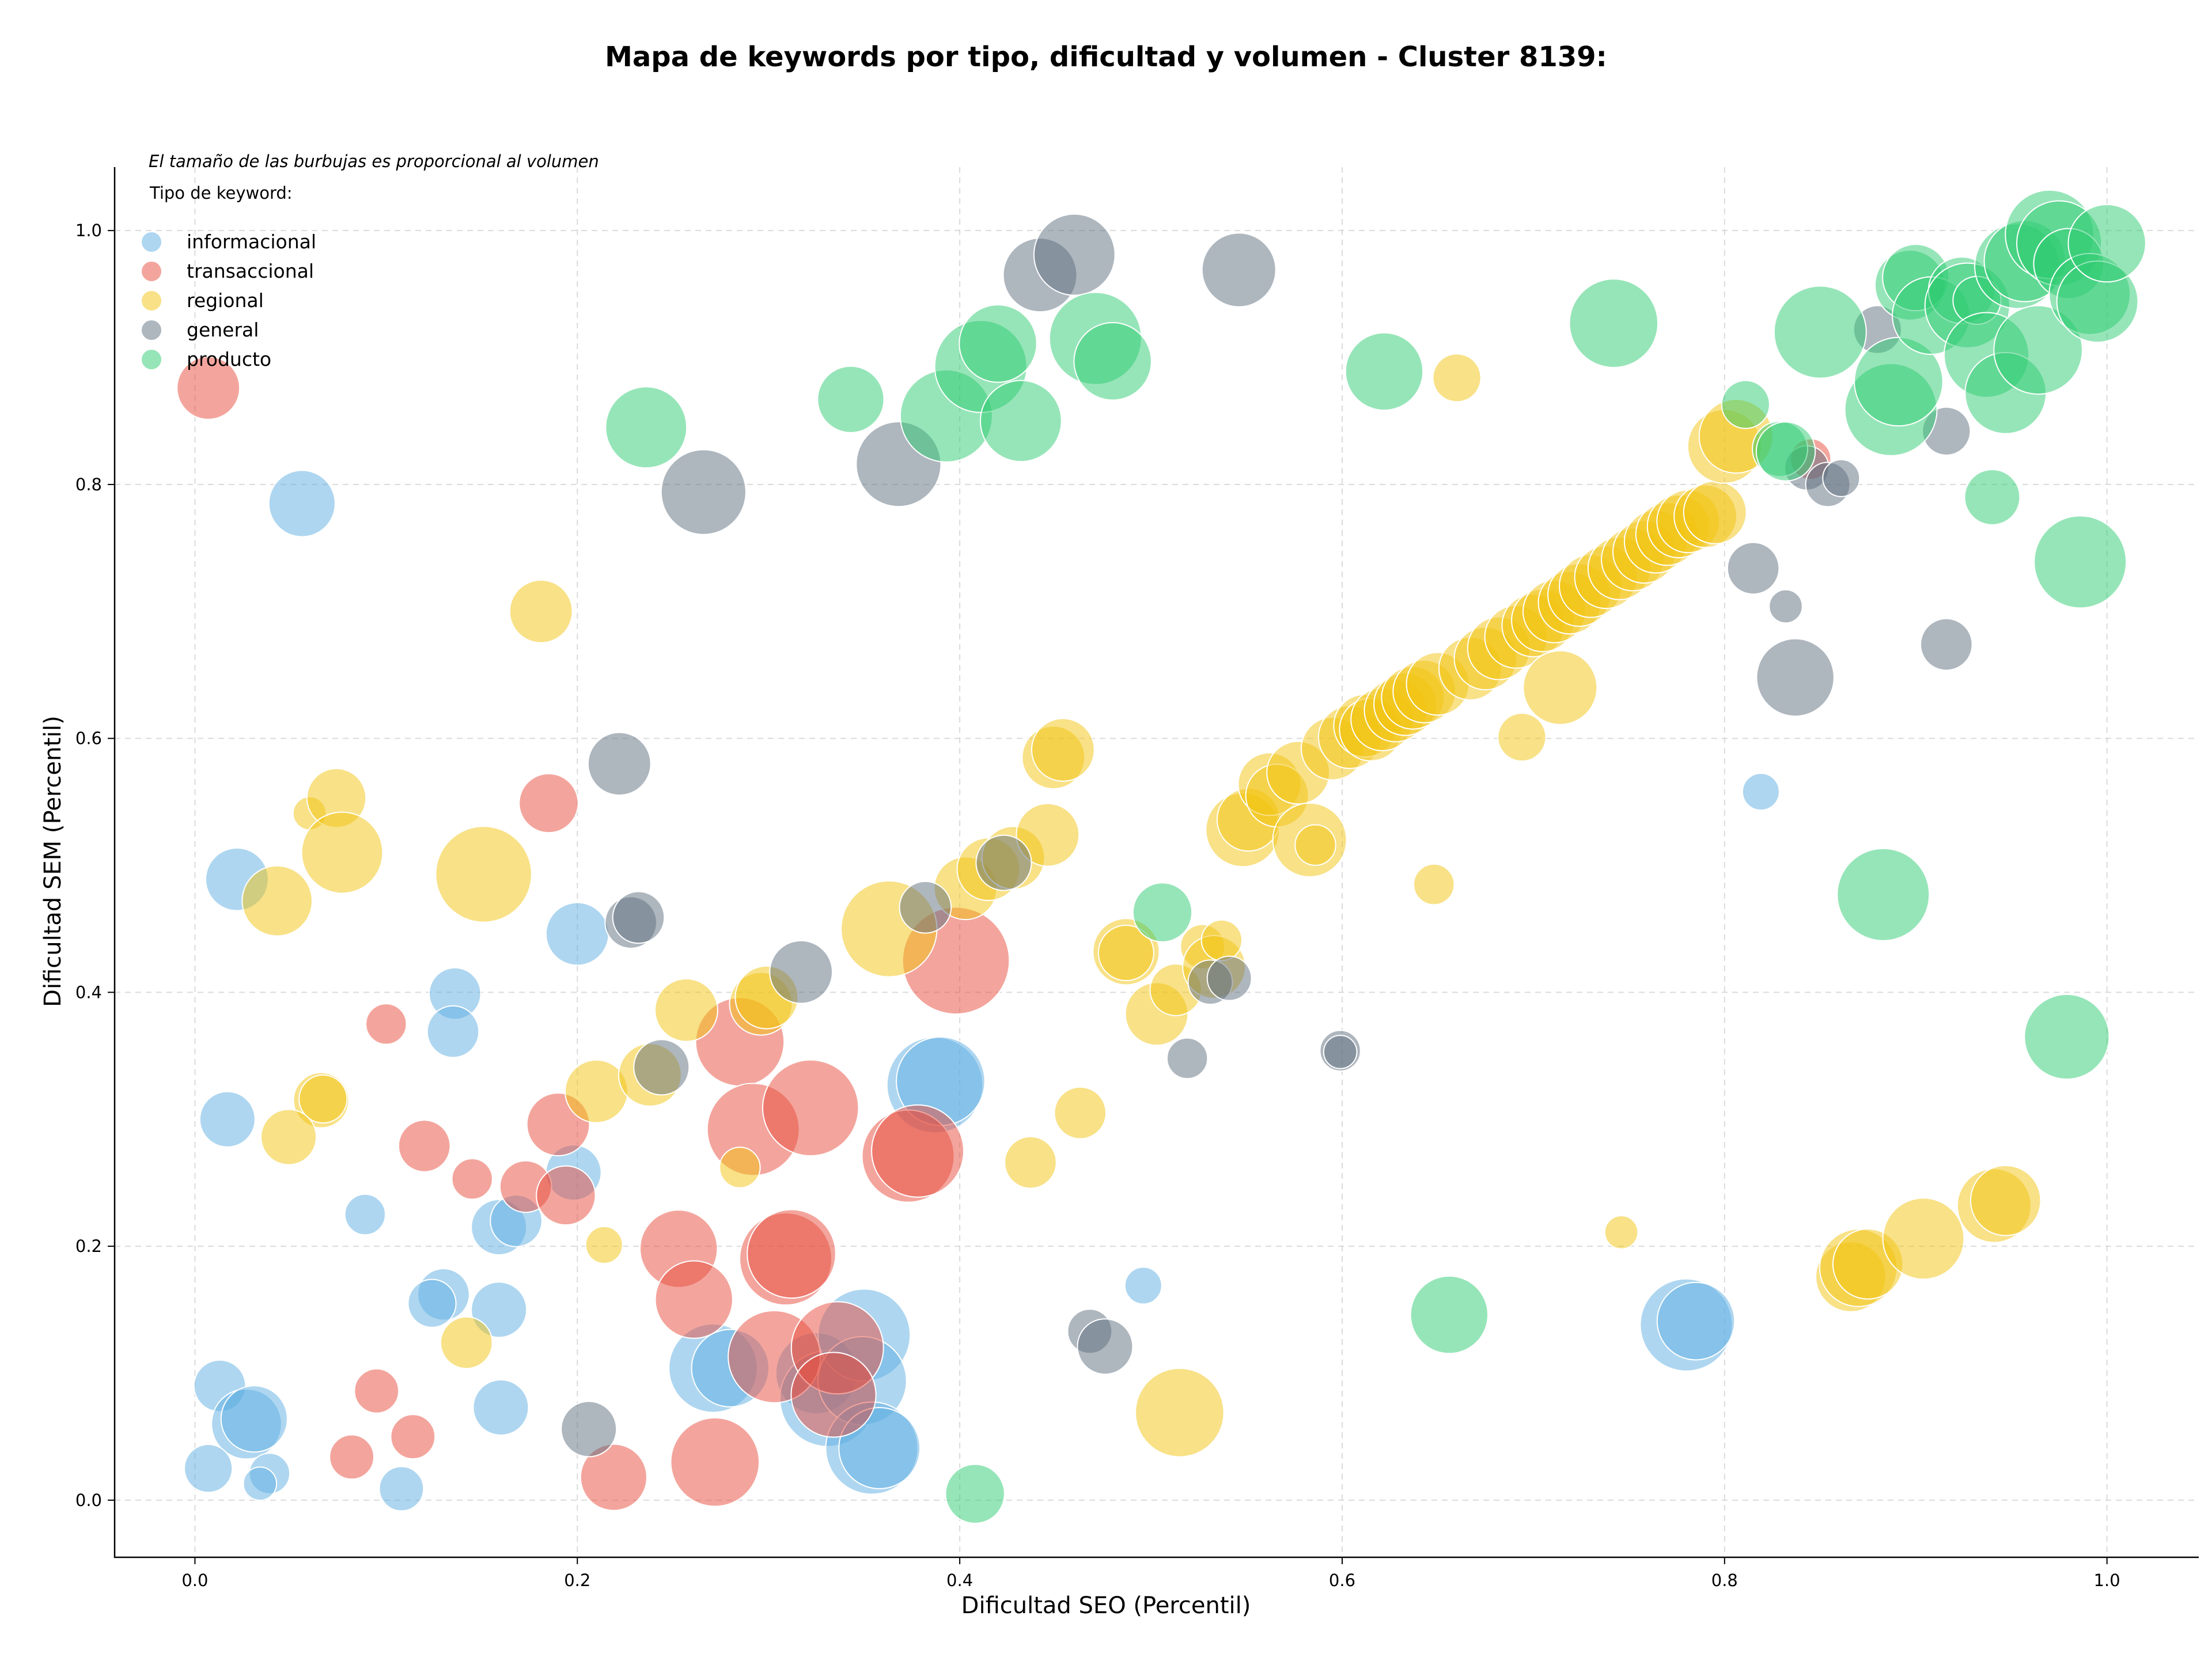 The width and height of the screenshot is (2212, 1661). What do you see at coordinates (229, 359) in the screenshot?
I see `legend-label-producto: producto` at bounding box center [229, 359].